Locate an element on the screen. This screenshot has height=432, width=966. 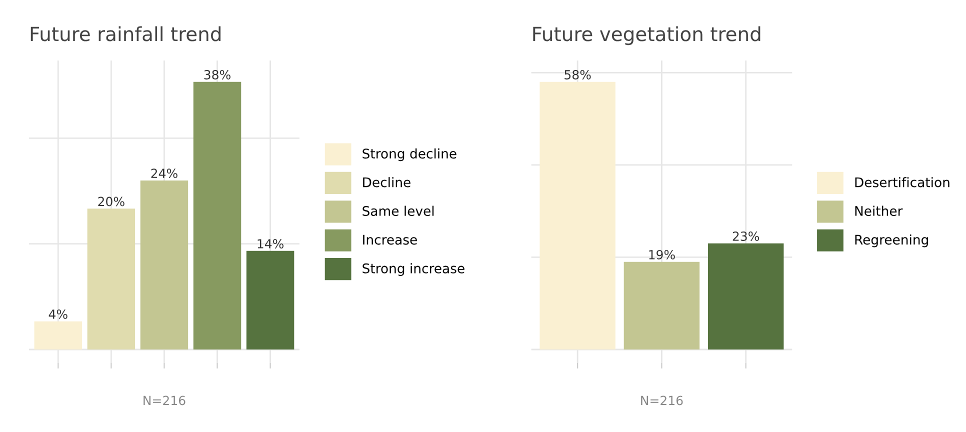
legend-label: Increase is located at coordinates (390, 239).